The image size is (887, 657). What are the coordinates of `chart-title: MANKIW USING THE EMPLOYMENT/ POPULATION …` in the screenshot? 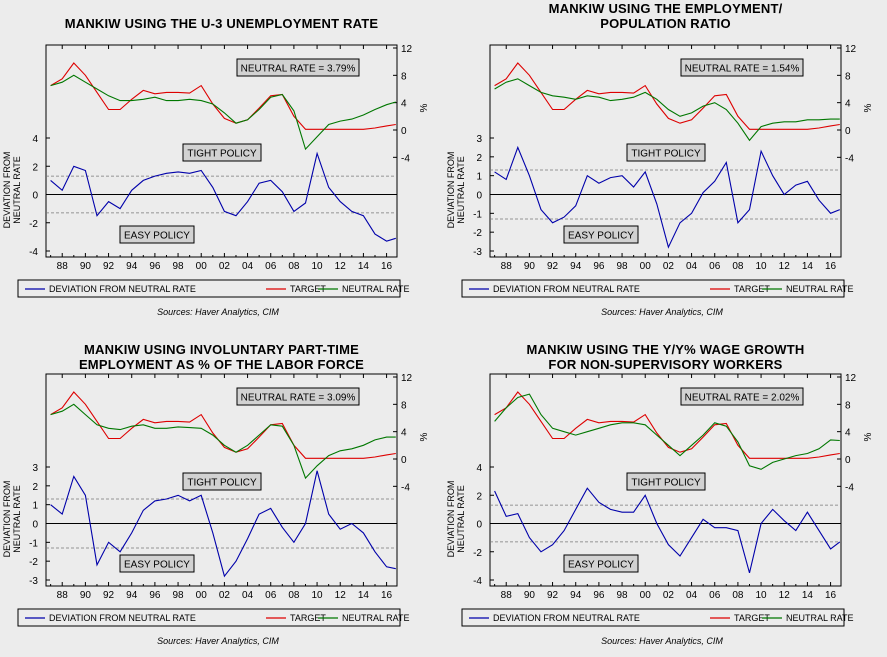 It's located at (665, 16).